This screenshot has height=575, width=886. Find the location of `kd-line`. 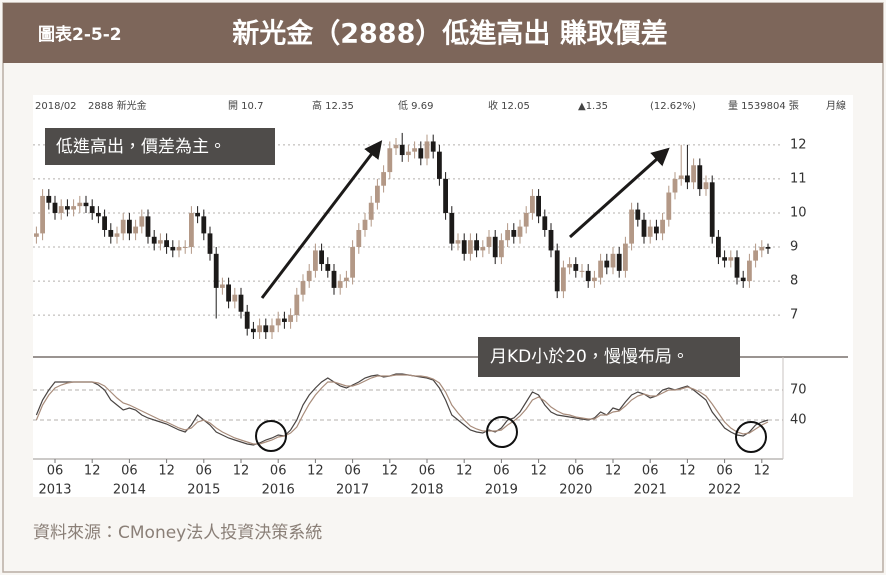

kd-line is located at coordinates (402, 409).